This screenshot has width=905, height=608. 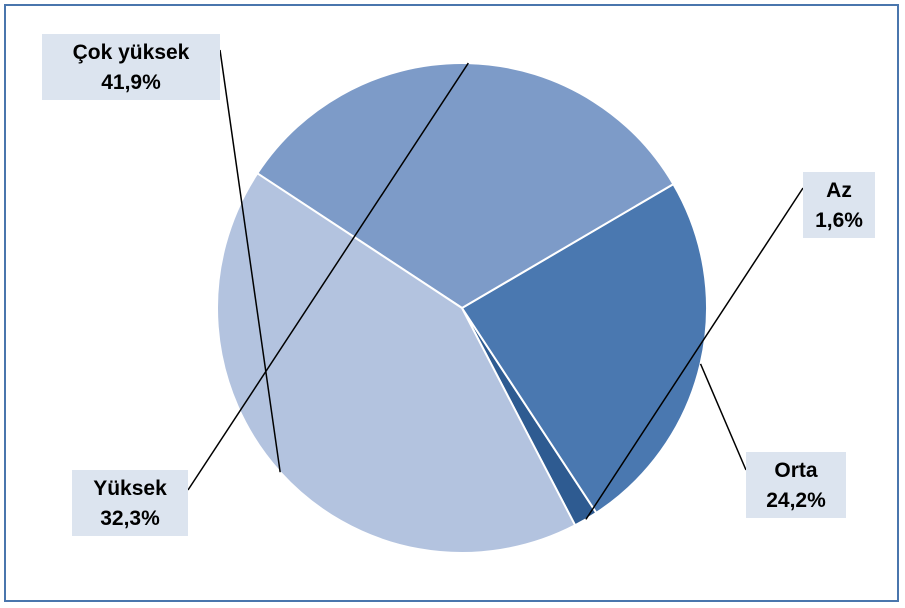 I want to click on leader-line-orta, so click(x=723, y=417).